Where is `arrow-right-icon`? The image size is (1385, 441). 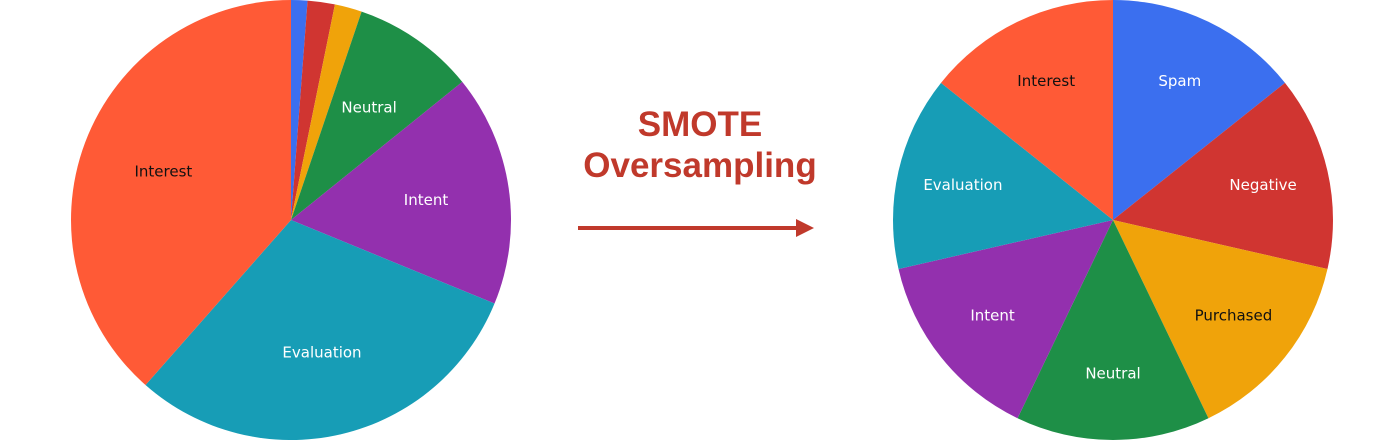
arrow-right-icon is located at coordinates (696, 228).